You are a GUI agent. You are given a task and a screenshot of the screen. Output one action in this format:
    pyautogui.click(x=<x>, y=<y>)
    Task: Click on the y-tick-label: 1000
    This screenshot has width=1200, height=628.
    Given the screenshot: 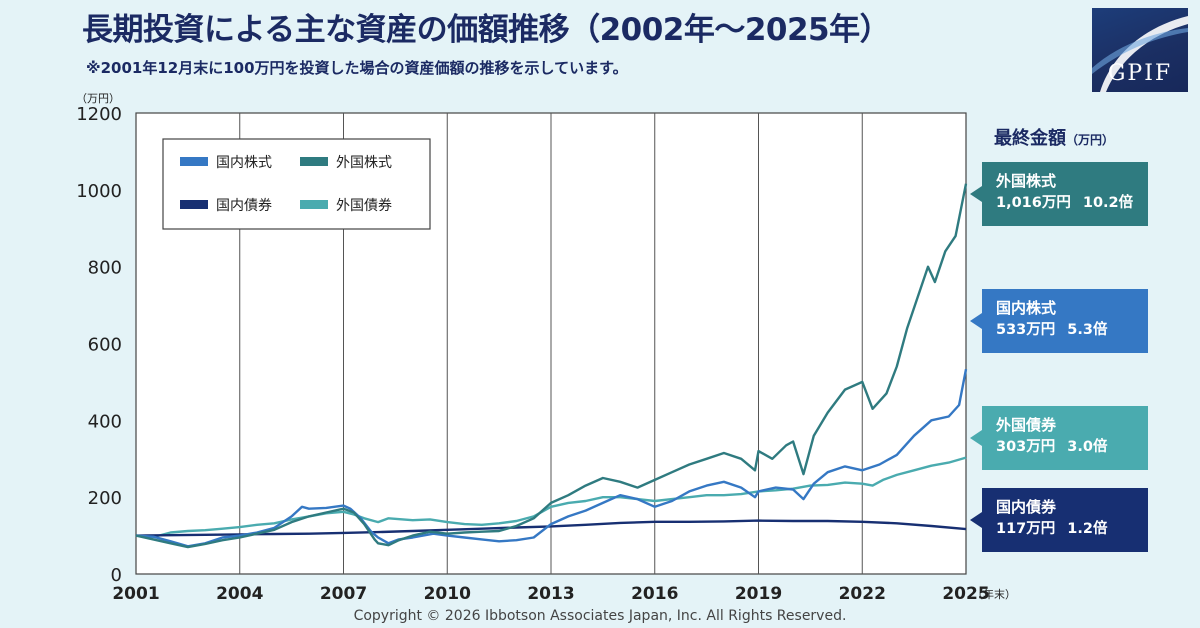 What is the action you would take?
    pyautogui.click(x=99, y=191)
    